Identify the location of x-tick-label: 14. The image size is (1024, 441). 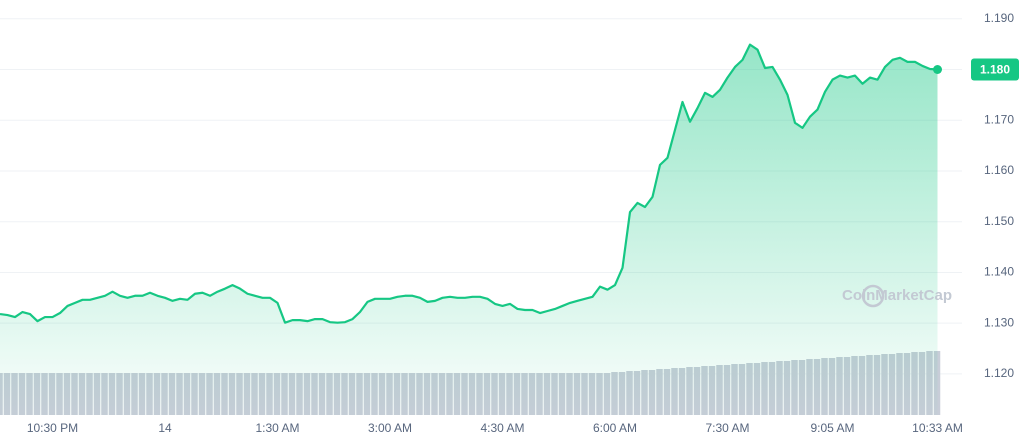
(165, 428).